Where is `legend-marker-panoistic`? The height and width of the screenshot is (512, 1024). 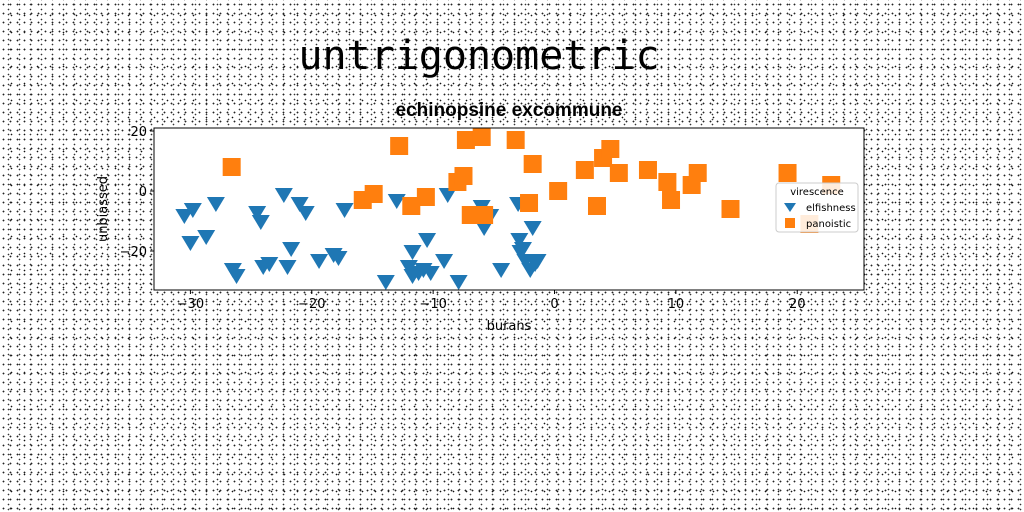
legend-marker-panoistic is located at coordinates (790, 223).